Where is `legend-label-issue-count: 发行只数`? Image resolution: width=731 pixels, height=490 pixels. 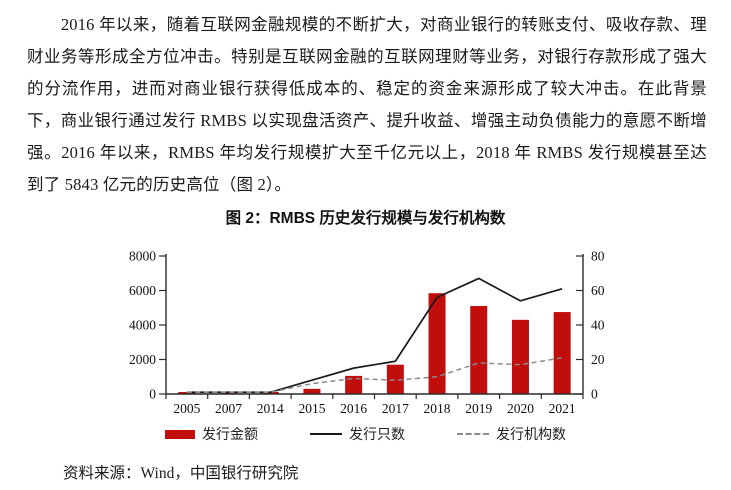 legend-label-issue-count: 发行只数 is located at coordinates (377, 435).